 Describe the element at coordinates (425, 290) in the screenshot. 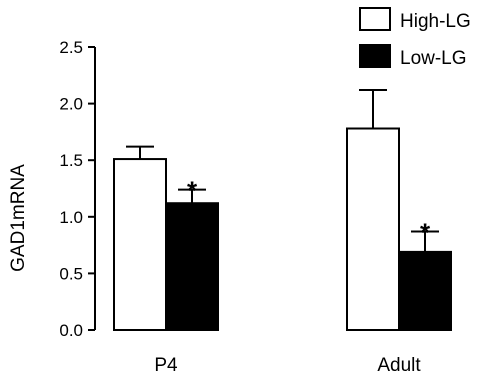

I see `bar-low-lg-adult` at that location.